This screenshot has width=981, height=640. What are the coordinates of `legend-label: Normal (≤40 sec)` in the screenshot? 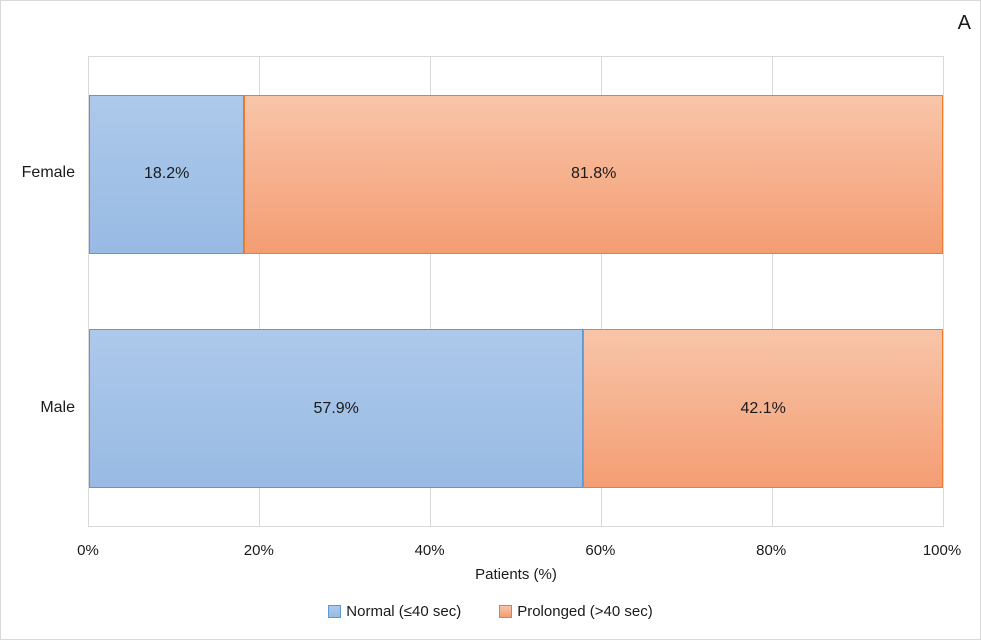 It's located at (404, 611).